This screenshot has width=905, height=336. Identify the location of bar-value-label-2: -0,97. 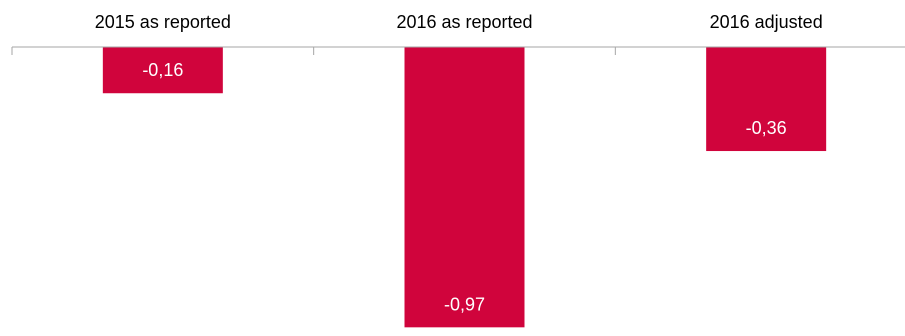
(464, 304).